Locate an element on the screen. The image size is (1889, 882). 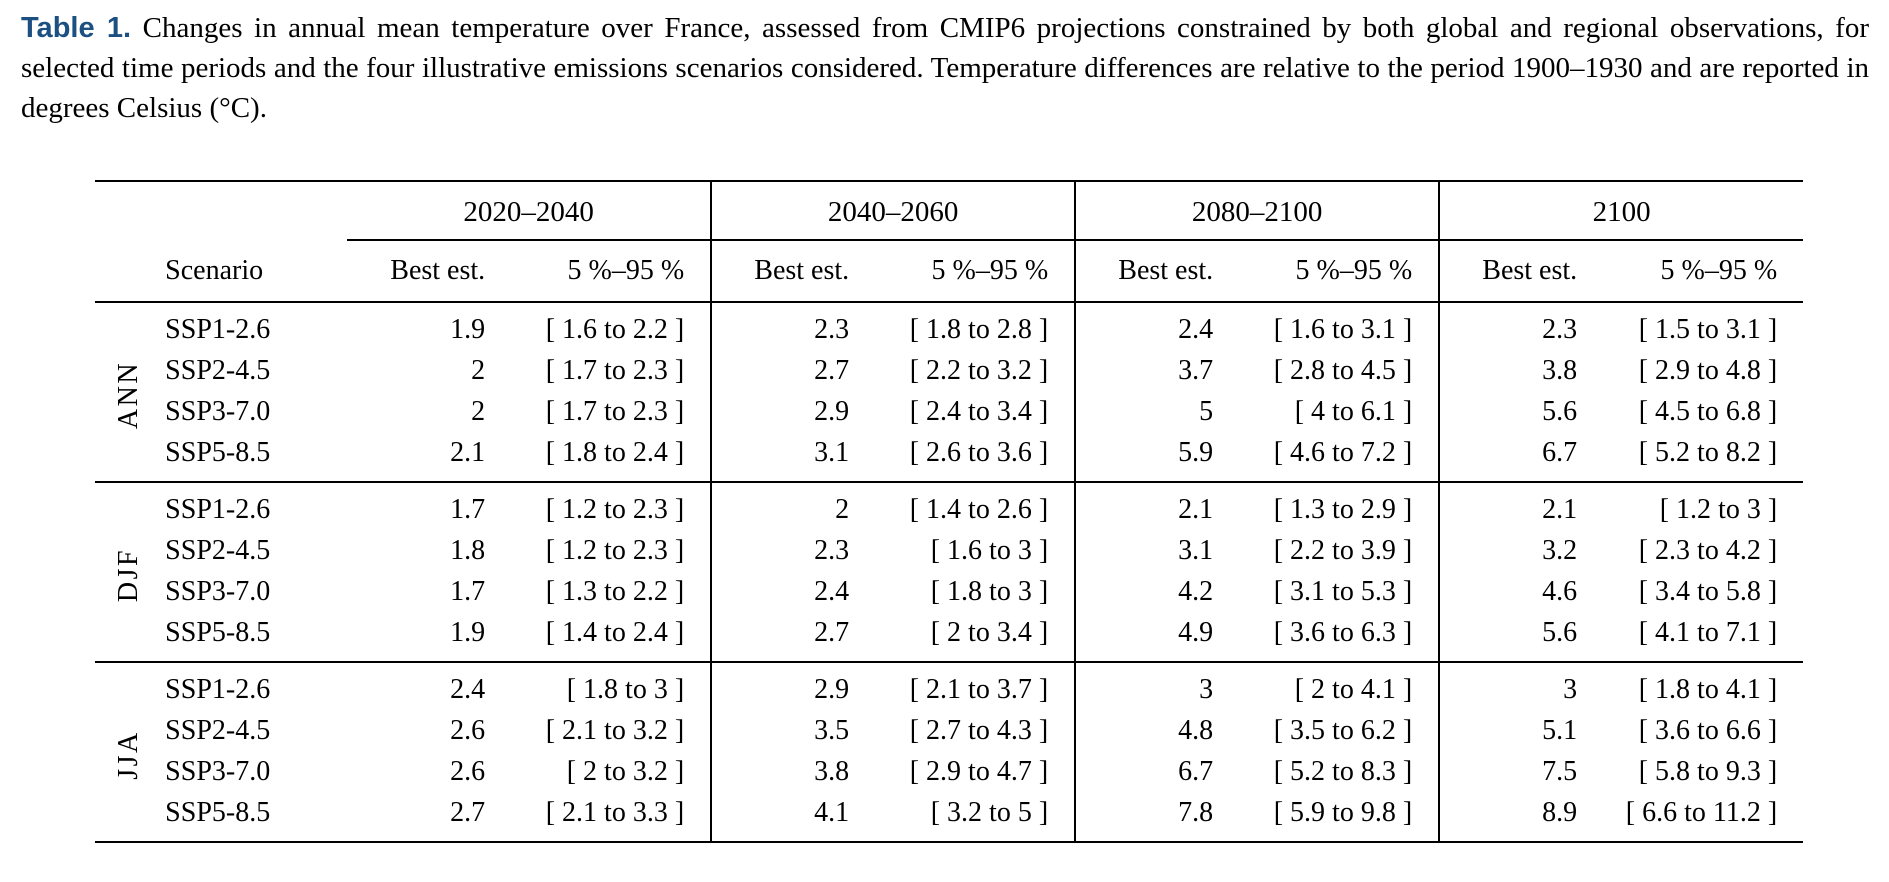
best-estimate-cell: 4.6 is located at coordinates (1509, 592).